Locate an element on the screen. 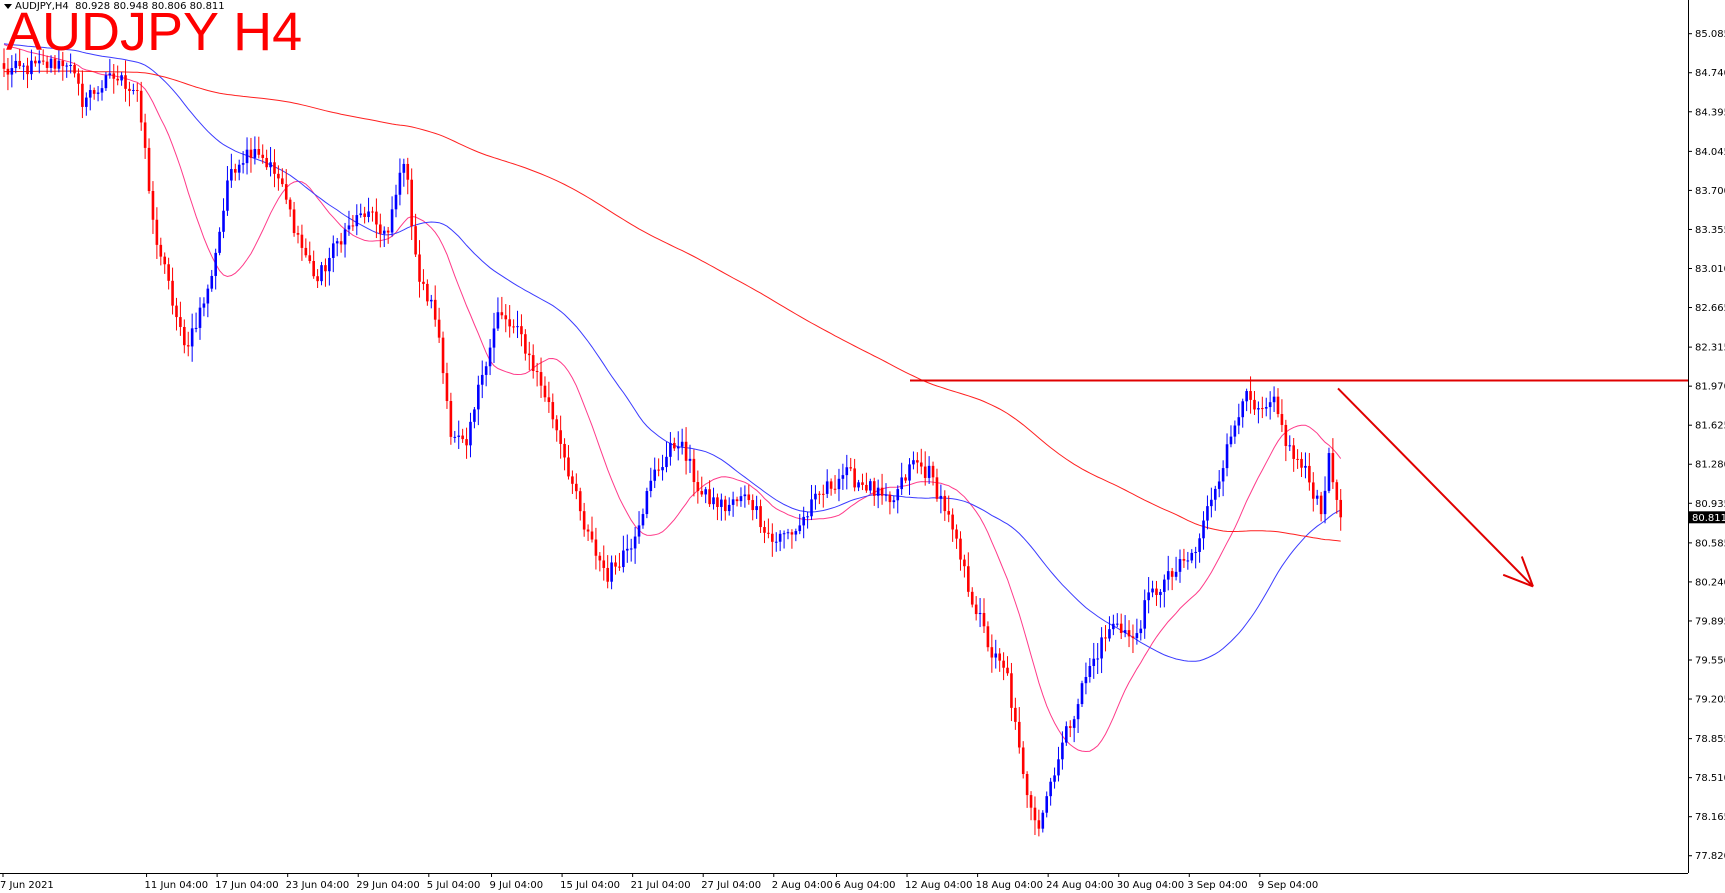 This screenshot has height=893, width=1725. price-tick-label: 78.855 is located at coordinates (1710, 739).